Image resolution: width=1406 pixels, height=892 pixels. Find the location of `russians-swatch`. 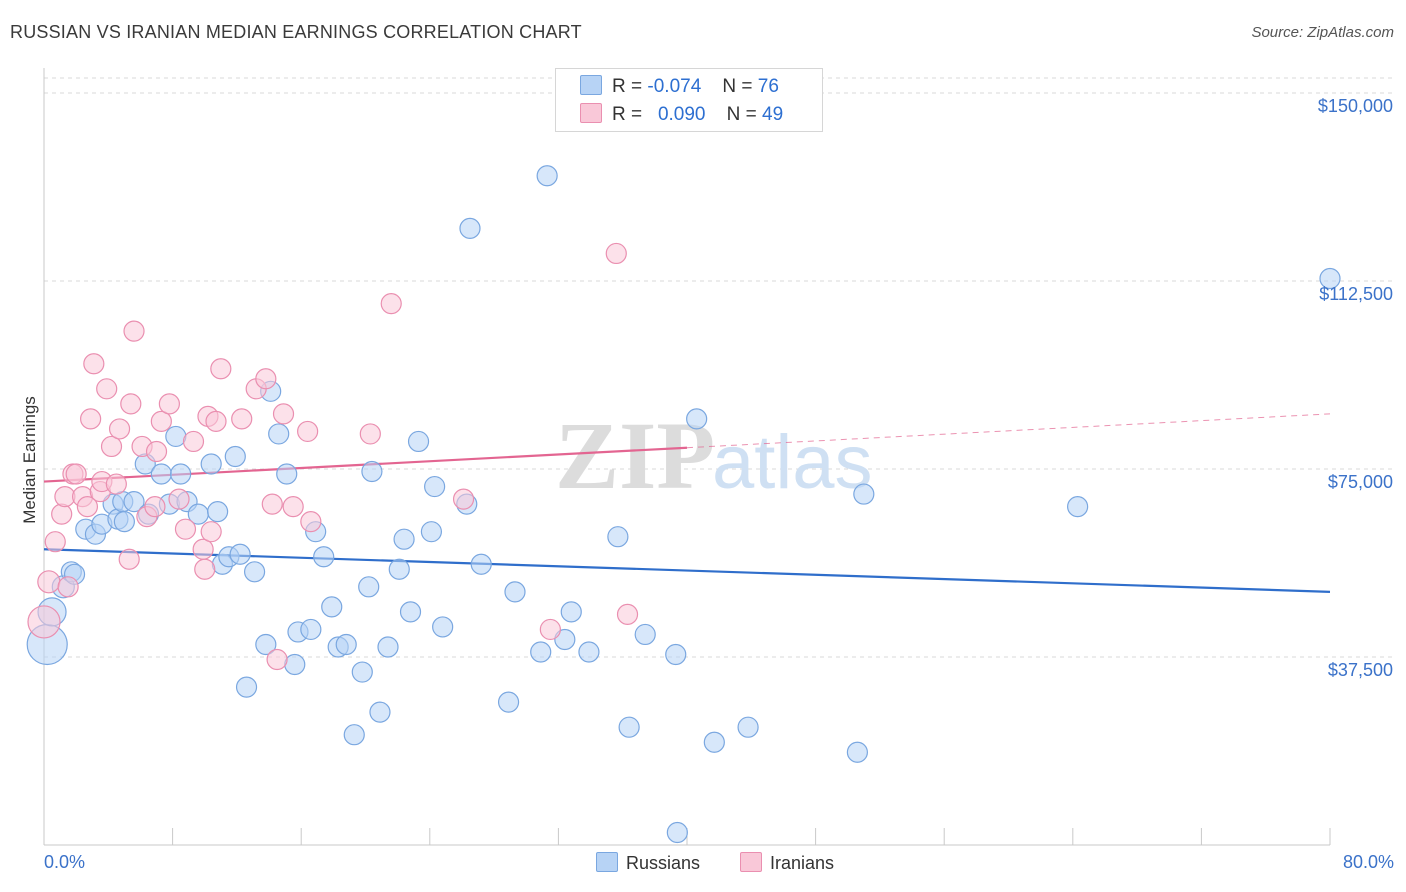

russians-swatch is located at coordinates (591, 85).